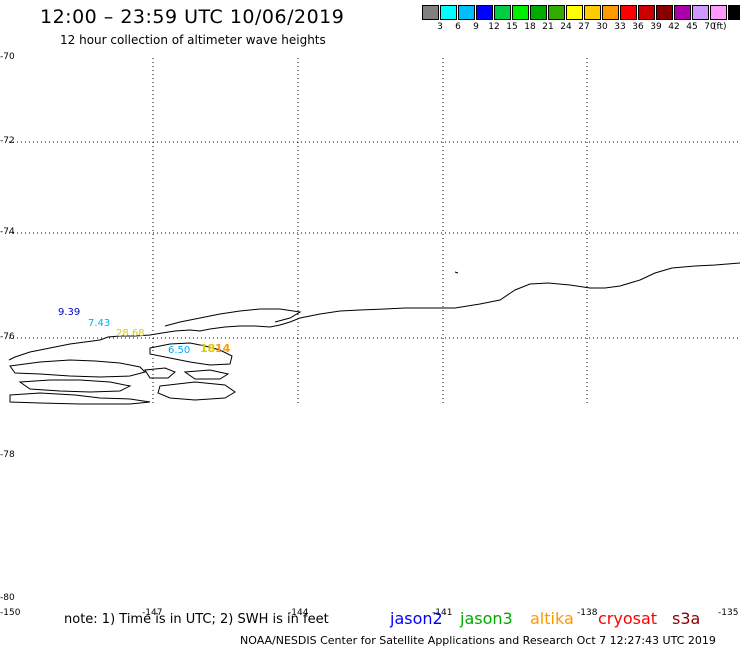  I want to click on colorbar-label: 27, so click(584, 27).